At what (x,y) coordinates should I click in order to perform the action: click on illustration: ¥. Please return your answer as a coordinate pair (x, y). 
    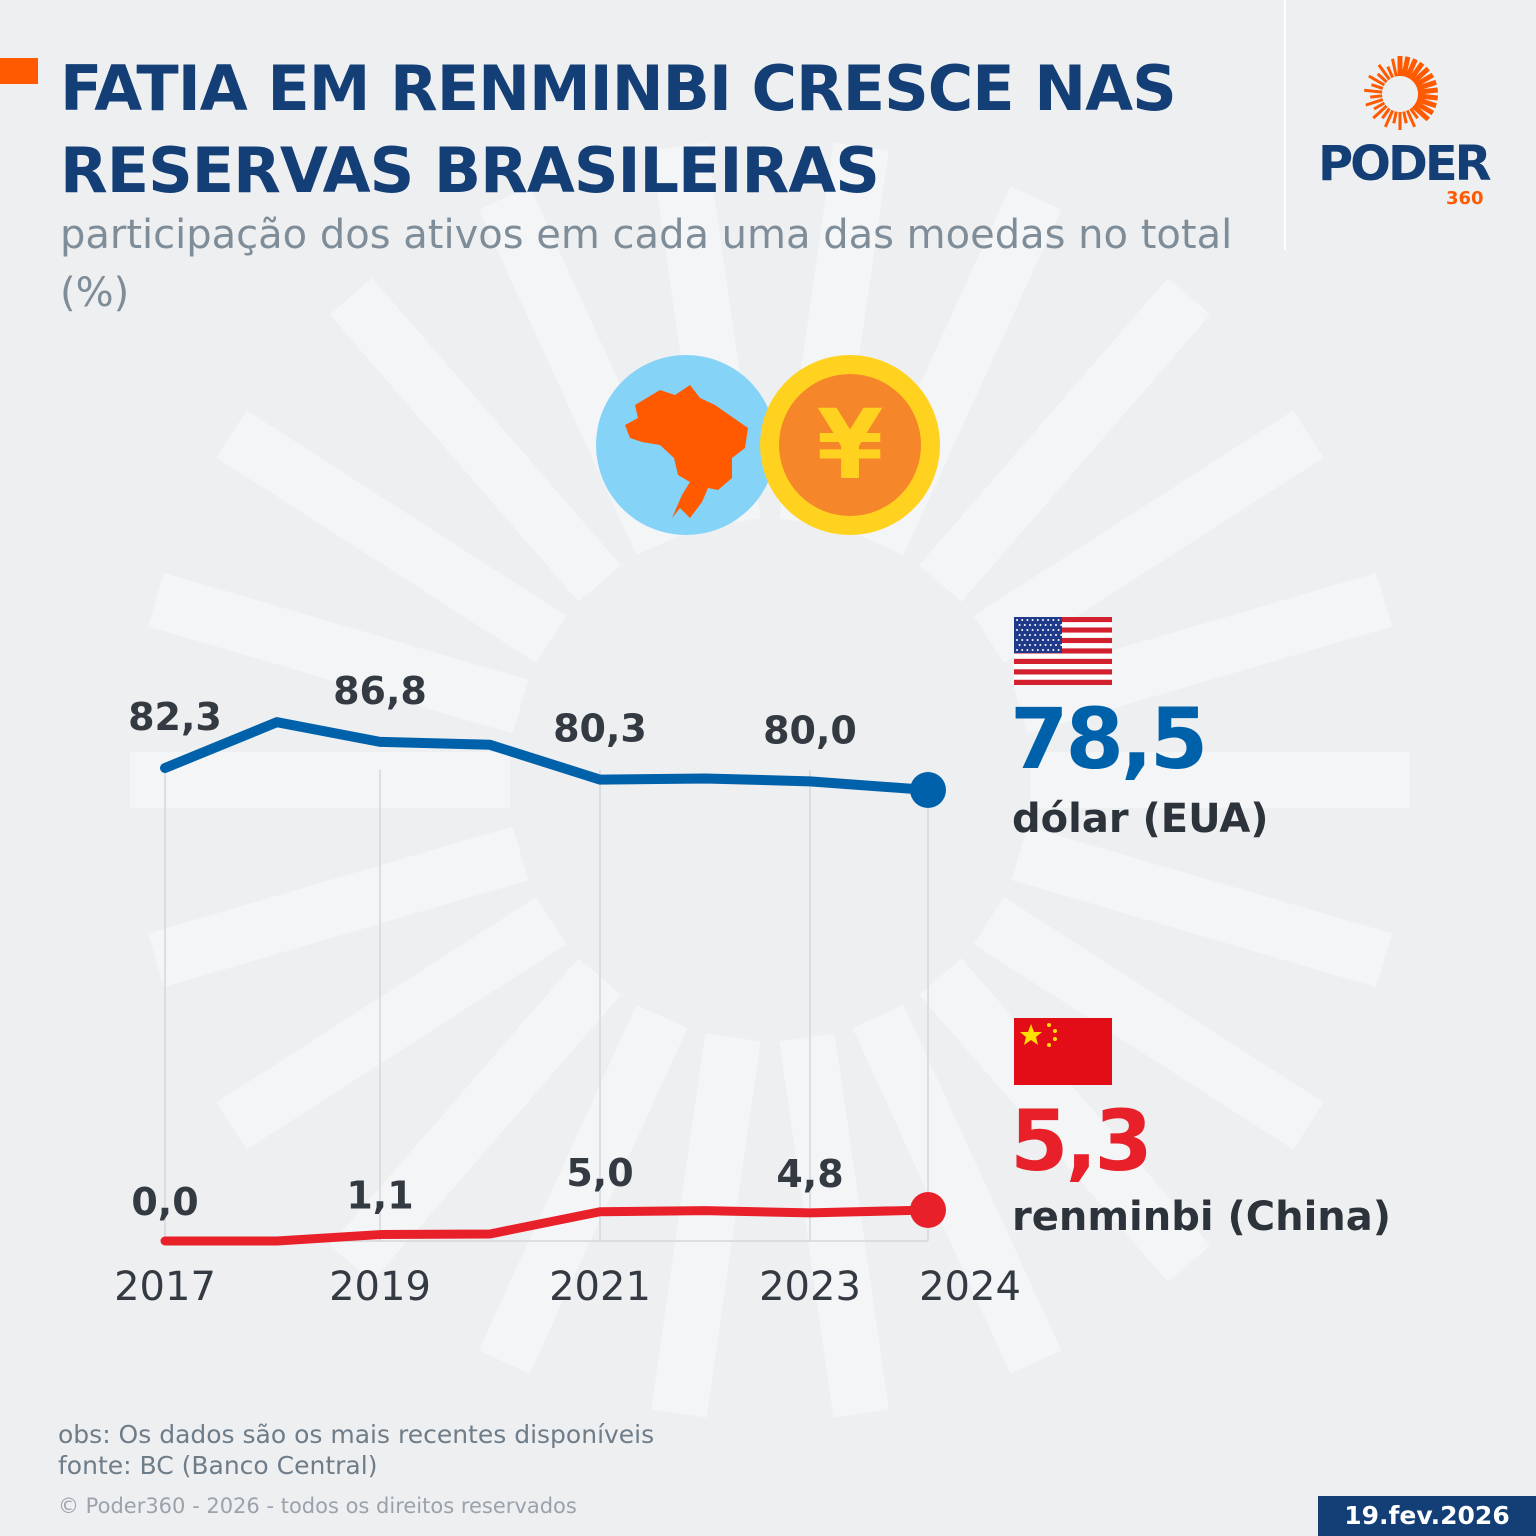
    Looking at the image, I should click on (768, 445).